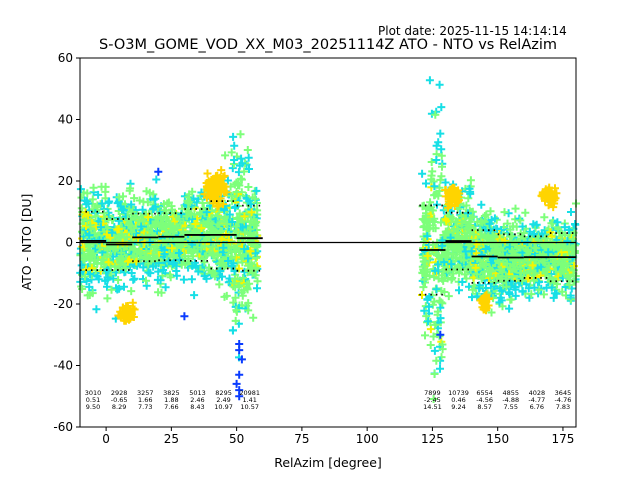 The height and width of the screenshot is (480, 640). What do you see at coordinates (63, 427) in the screenshot?
I see `y-tick-label: -60` at bounding box center [63, 427].